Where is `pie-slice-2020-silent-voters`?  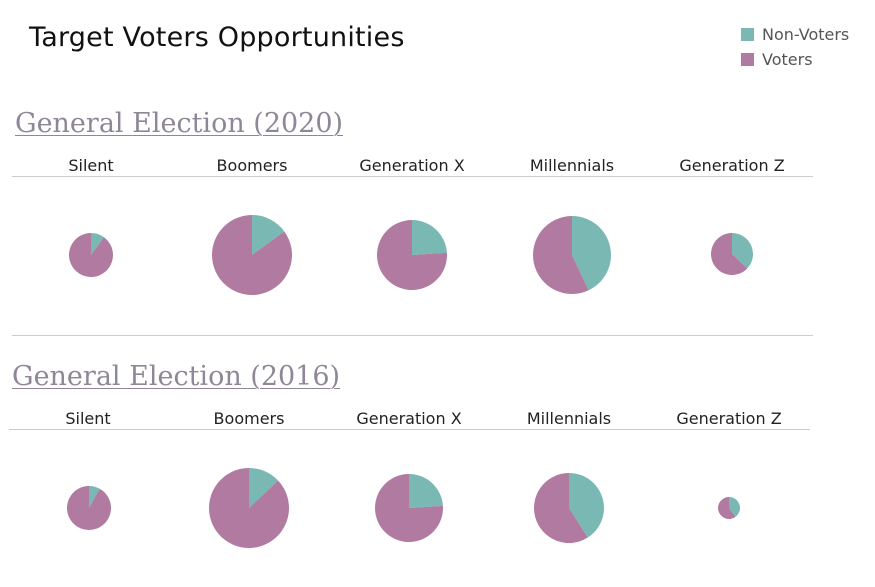 pie-slice-2020-silent-voters is located at coordinates (91, 255).